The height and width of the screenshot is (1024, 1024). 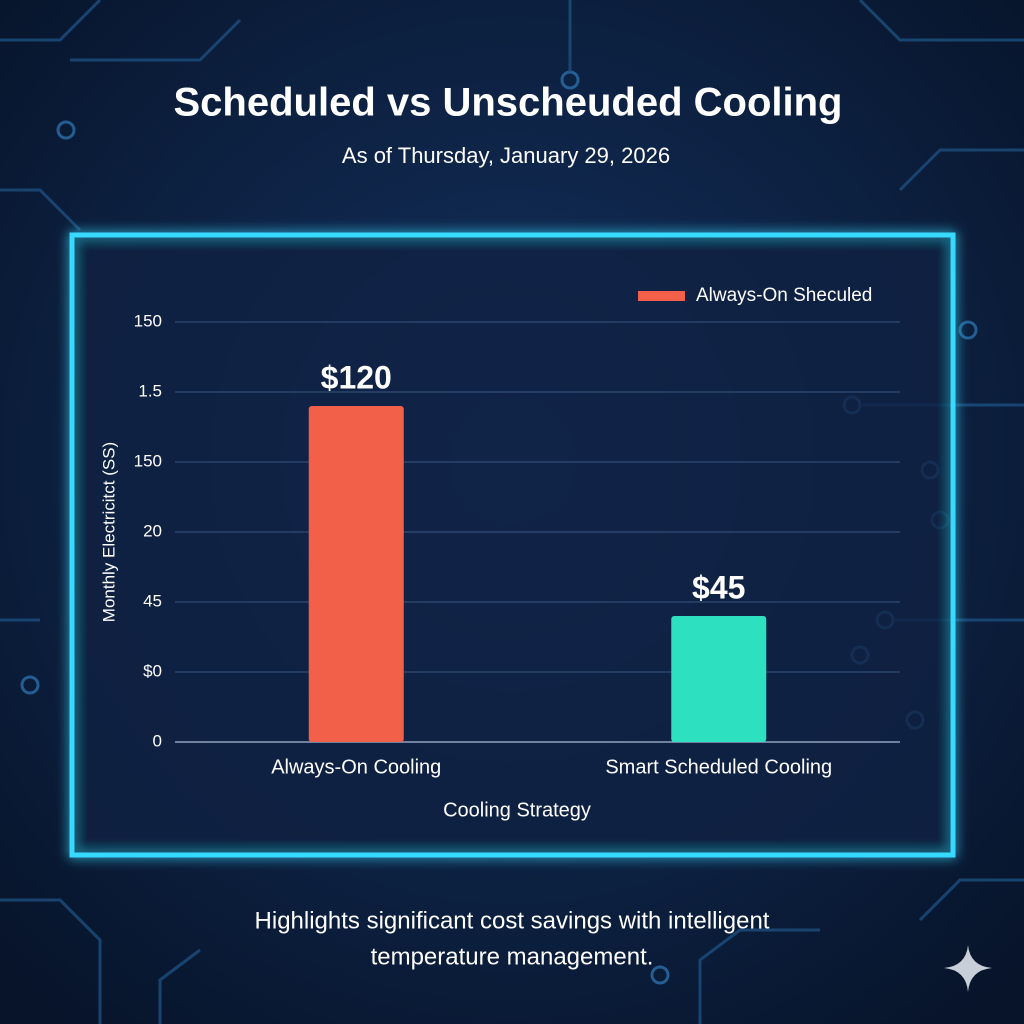 I want to click on y-tick-label: $0, so click(x=152, y=670).